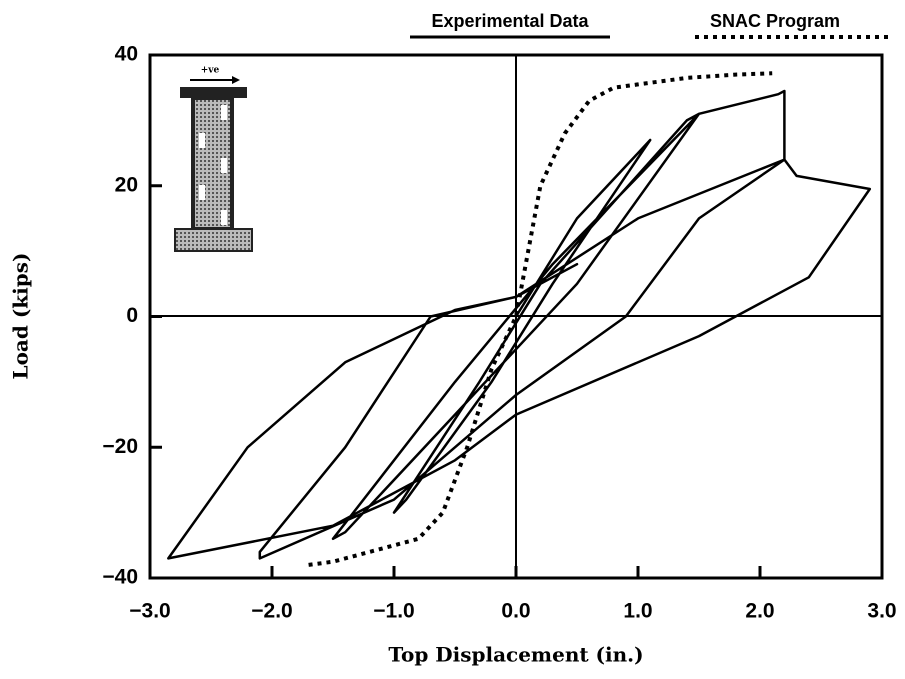 This screenshot has width=905, height=679. Describe the element at coordinates (881, 611) in the screenshot. I see `x-tick-label: 3.0` at that location.